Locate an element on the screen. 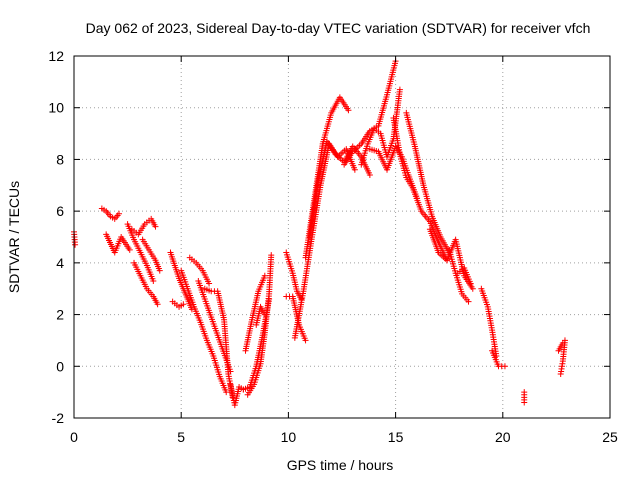  x-tick-label: 15 is located at coordinates (396, 437).